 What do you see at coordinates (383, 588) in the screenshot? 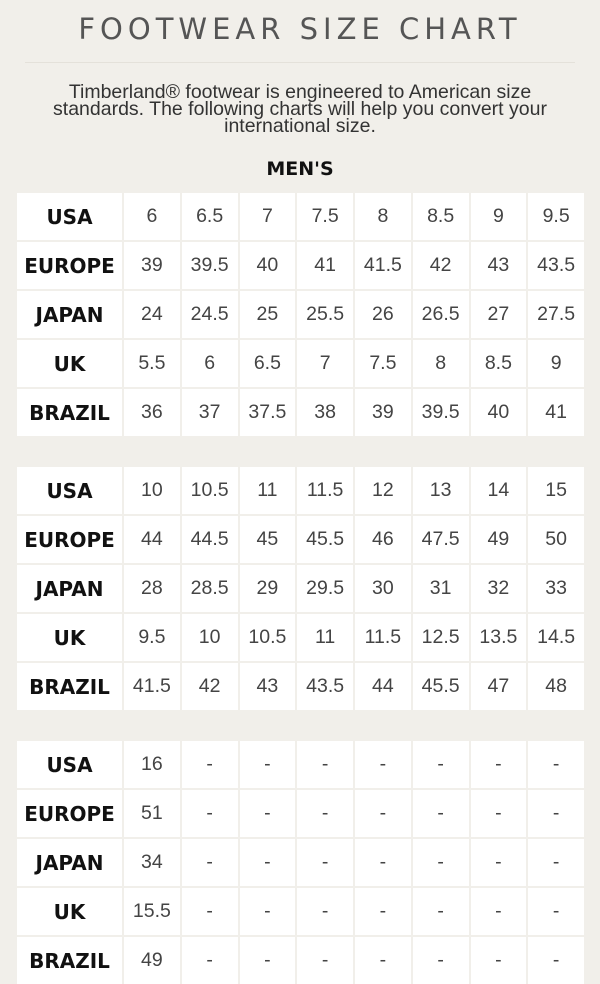
I see `size-cell: 30` at bounding box center [383, 588].